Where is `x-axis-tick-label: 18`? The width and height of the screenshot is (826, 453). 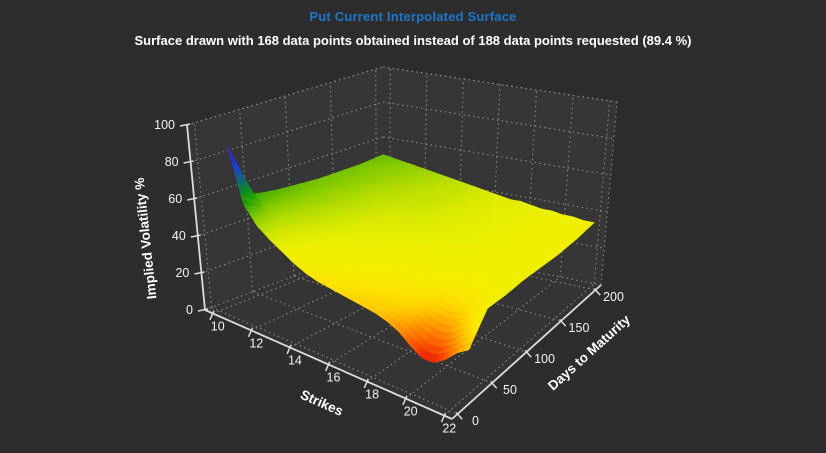 x-axis-tick-label: 18 is located at coordinates (372, 395).